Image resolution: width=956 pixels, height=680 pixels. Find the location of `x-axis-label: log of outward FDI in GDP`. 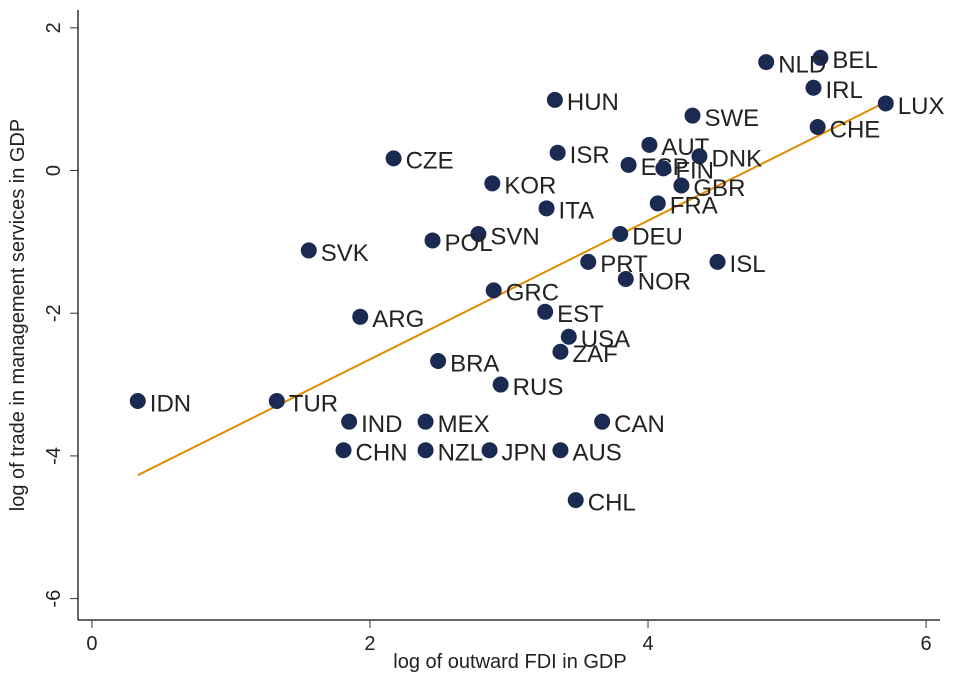

x-axis-label: log of outward FDI in GDP is located at coordinates (509, 662).